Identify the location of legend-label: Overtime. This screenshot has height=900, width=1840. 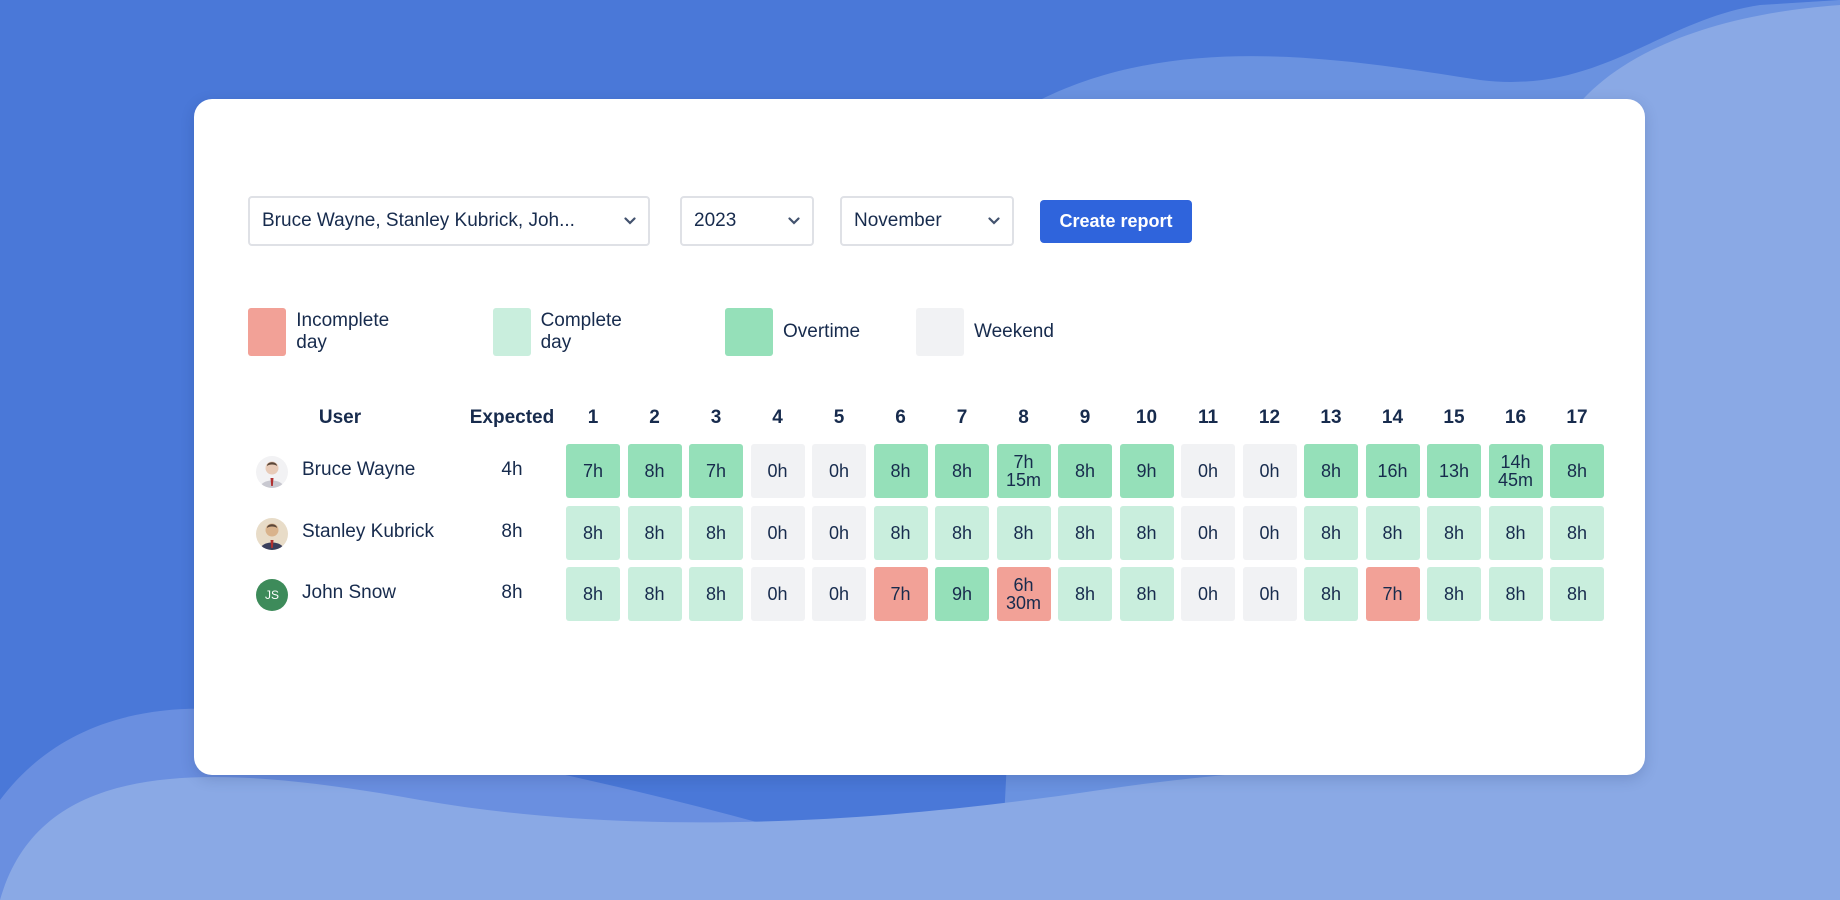
(822, 331).